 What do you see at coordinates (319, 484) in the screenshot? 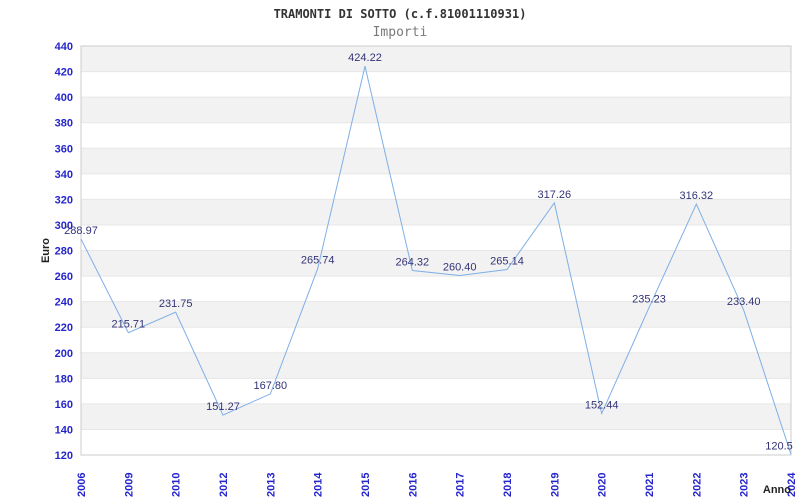
I see `x-tick-label: 2014` at bounding box center [319, 484].